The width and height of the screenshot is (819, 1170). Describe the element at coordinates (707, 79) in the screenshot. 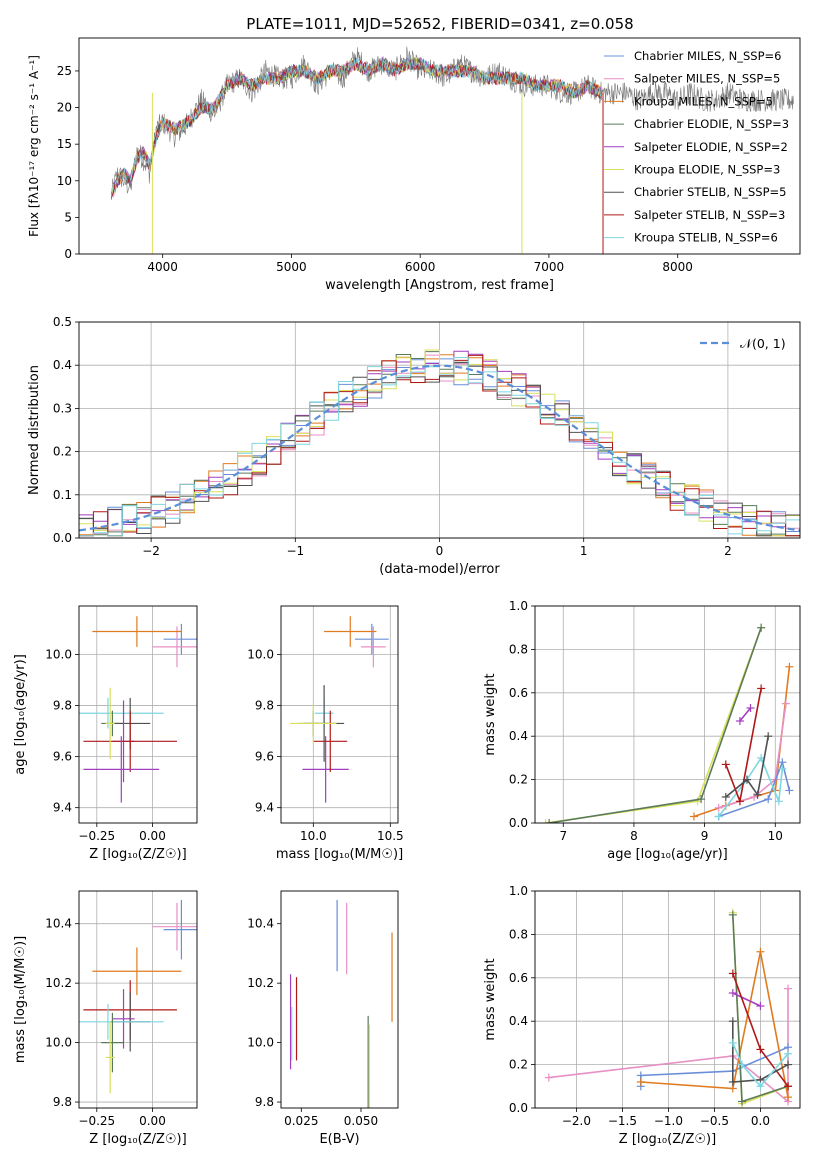

I see `legend-entry: Salpeter MILES, N_SSP=5` at that location.